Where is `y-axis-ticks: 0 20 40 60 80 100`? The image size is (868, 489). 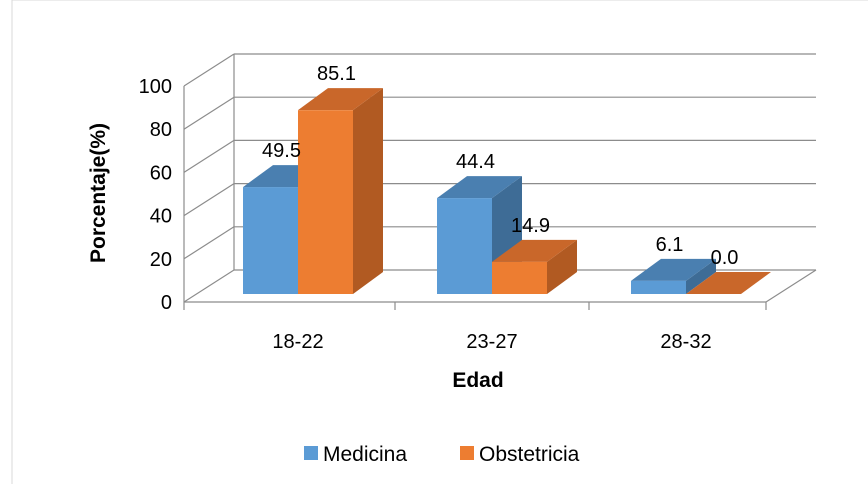 y-axis-ticks: 0 20 40 60 80 100 is located at coordinates (155, 195).